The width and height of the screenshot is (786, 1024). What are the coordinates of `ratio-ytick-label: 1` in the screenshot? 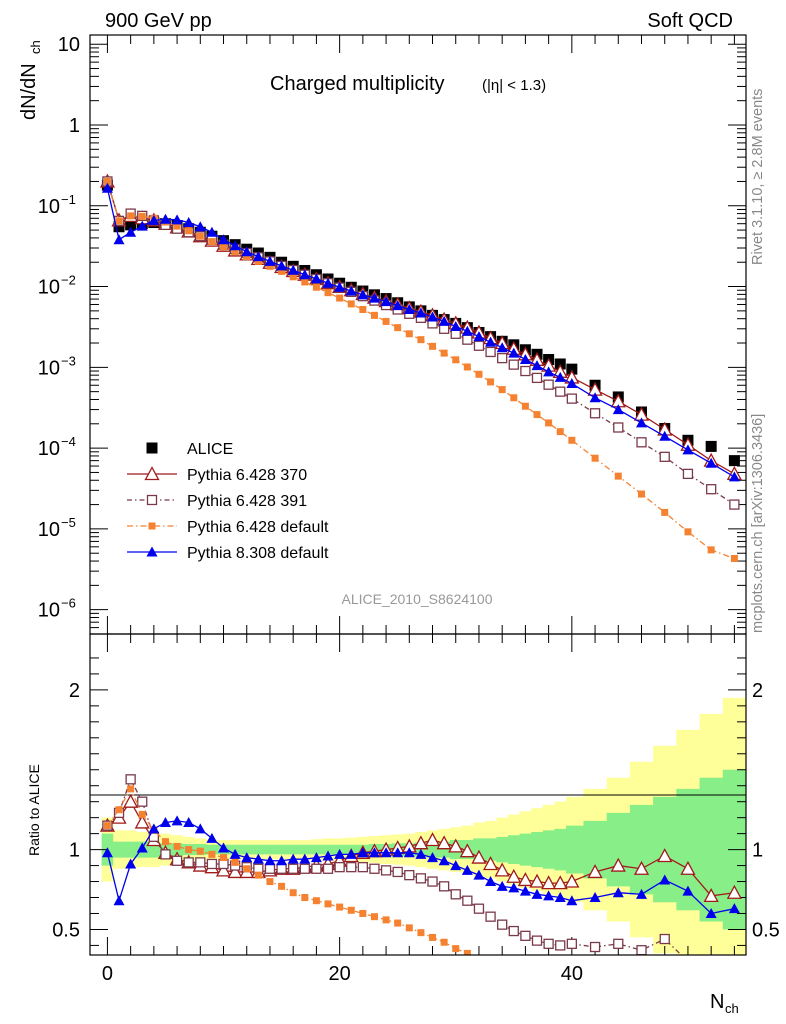 It's located at (74, 851).